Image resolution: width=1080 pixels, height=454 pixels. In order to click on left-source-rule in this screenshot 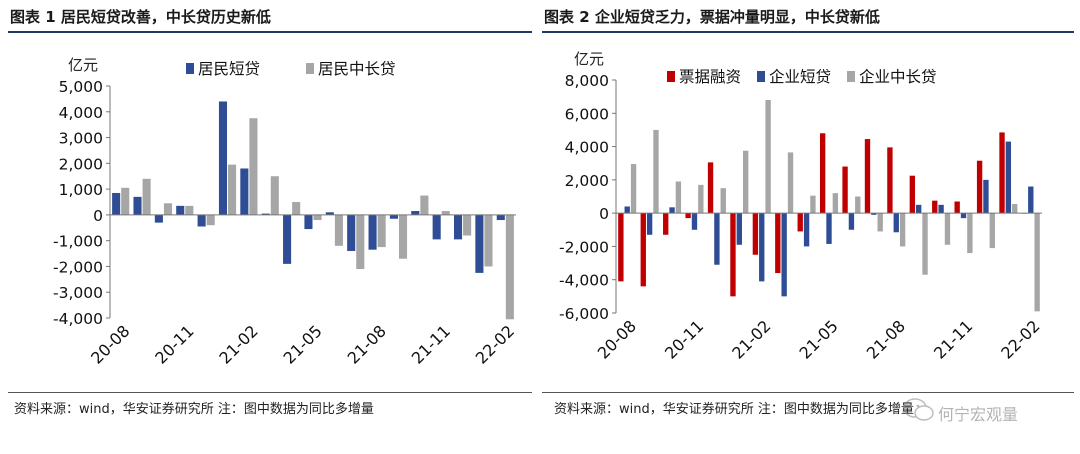, I will do `click(270, 392)`.